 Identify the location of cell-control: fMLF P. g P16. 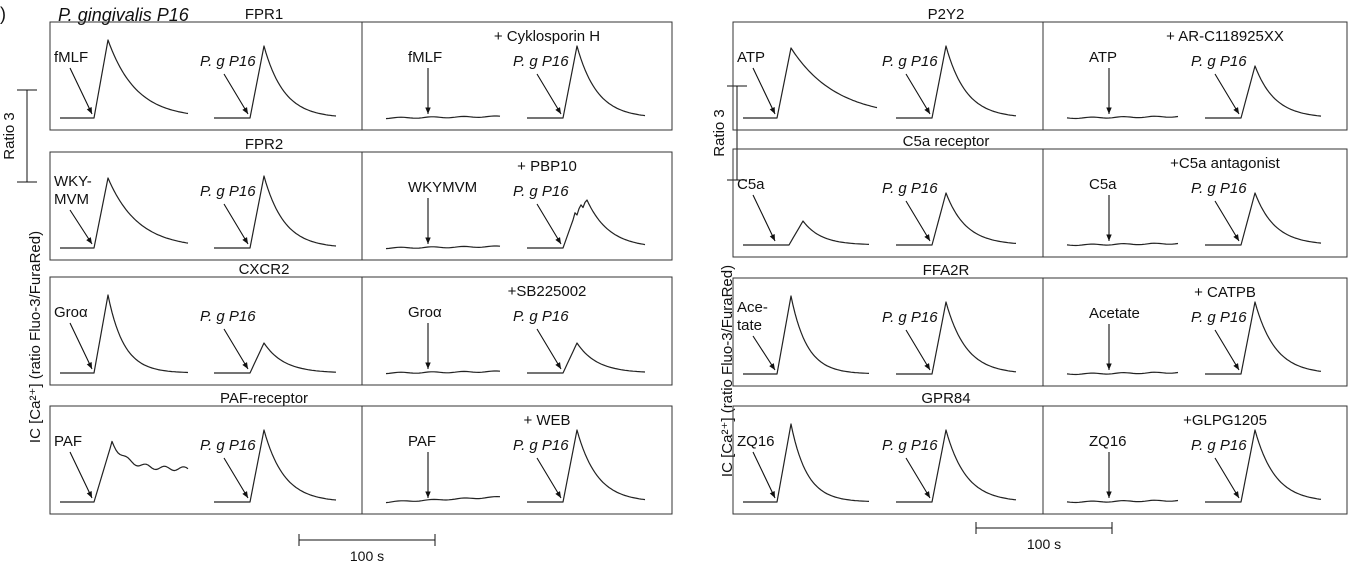
(195, 79).